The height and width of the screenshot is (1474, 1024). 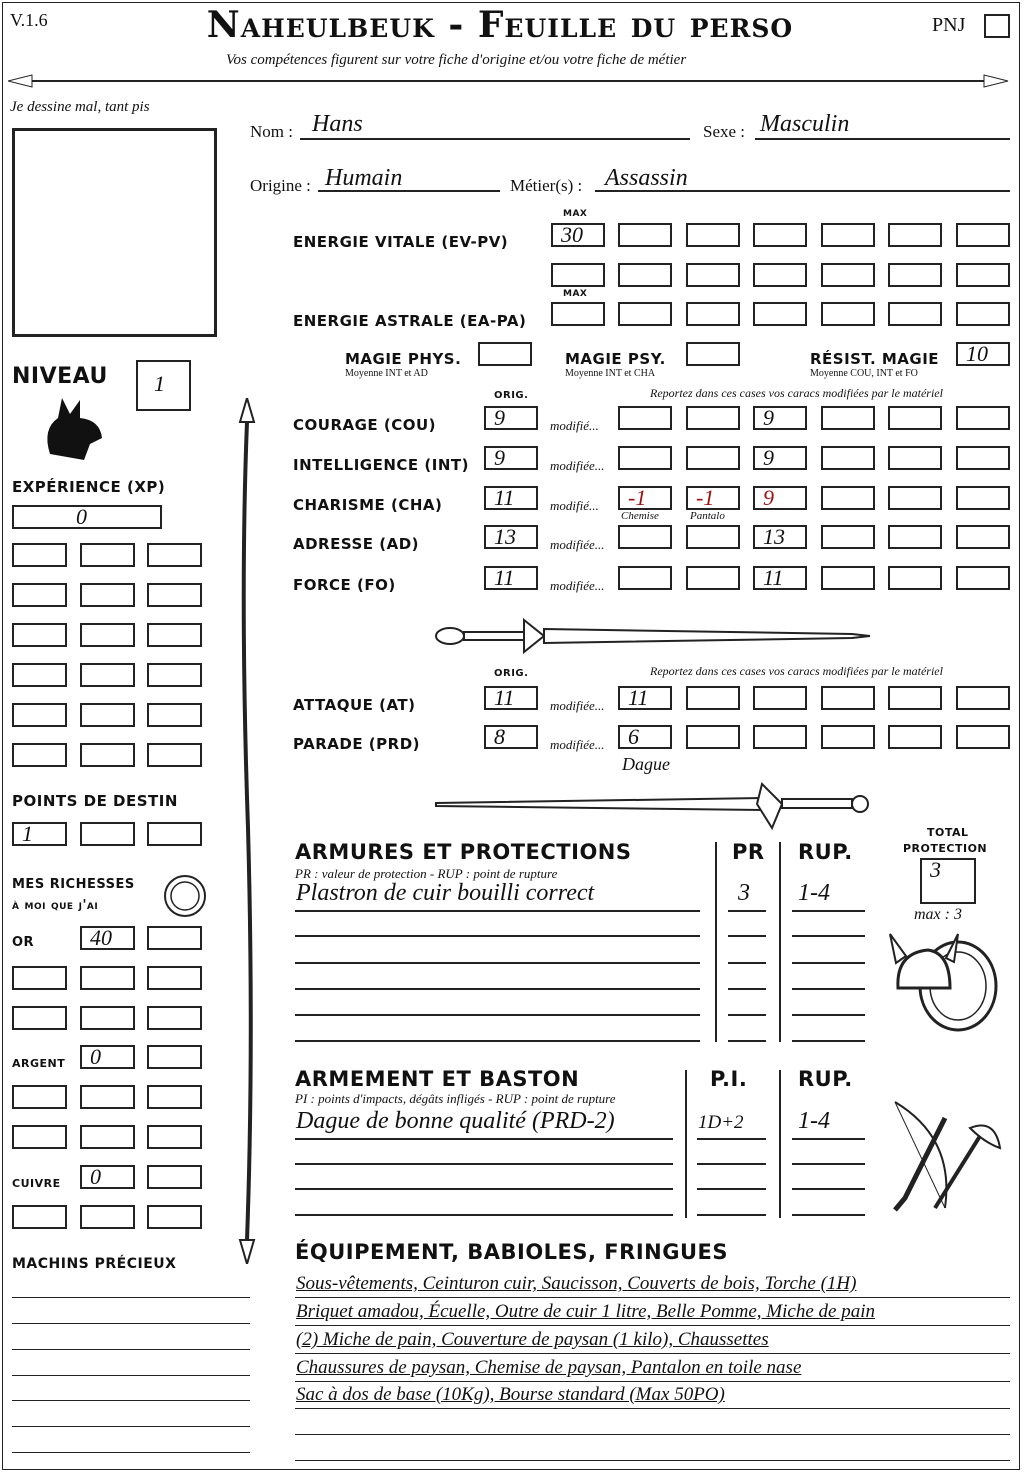 What do you see at coordinates (445, 893) in the screenshot?
I see `armor-name: Plastron de cuir bouilli correct` at bounding box center [445, 893].